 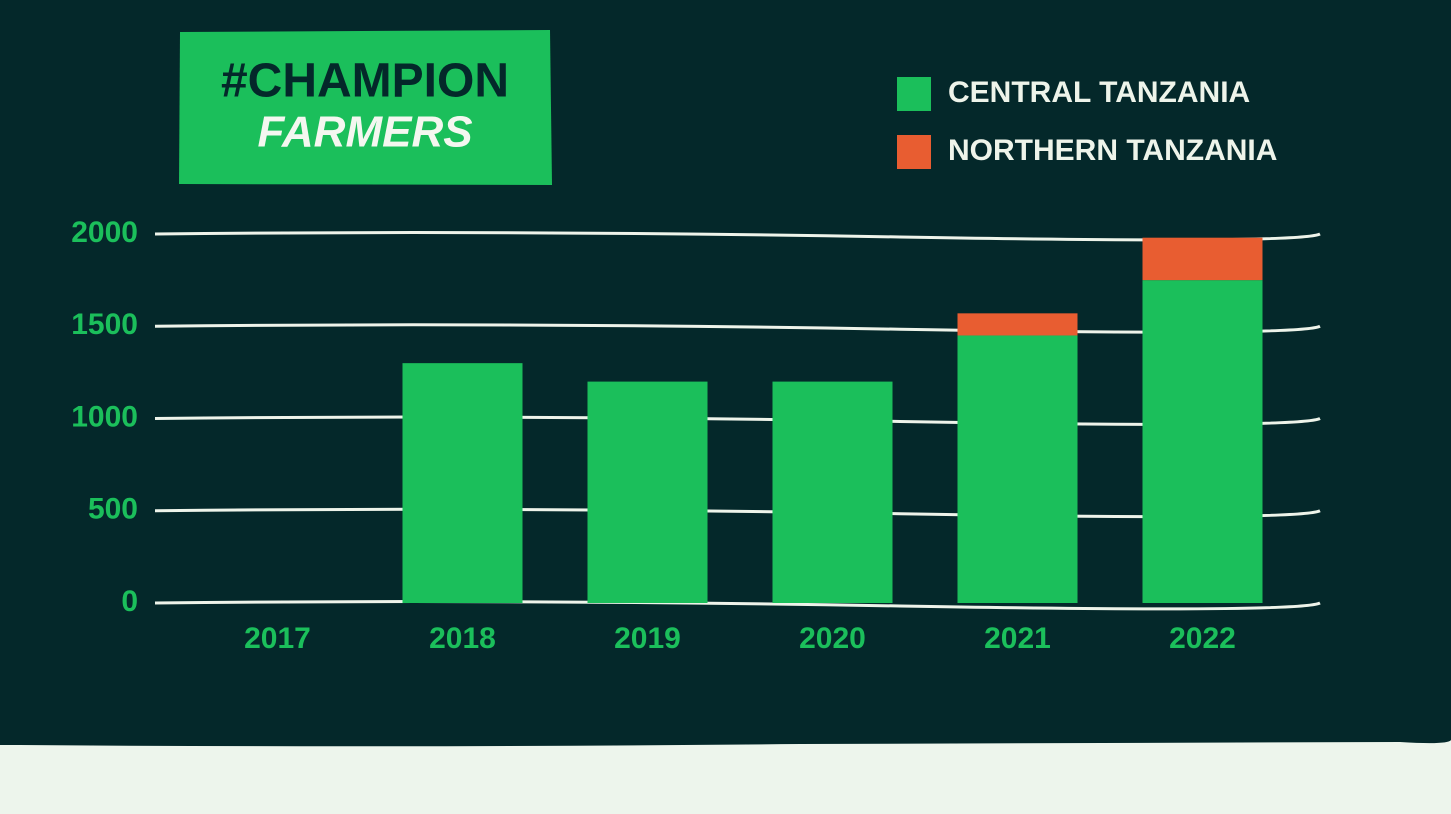 What do you see at coordinates (129, 601) in the screenshot?
I see `y-tick-label: 0` at bounding box center [129, 601].